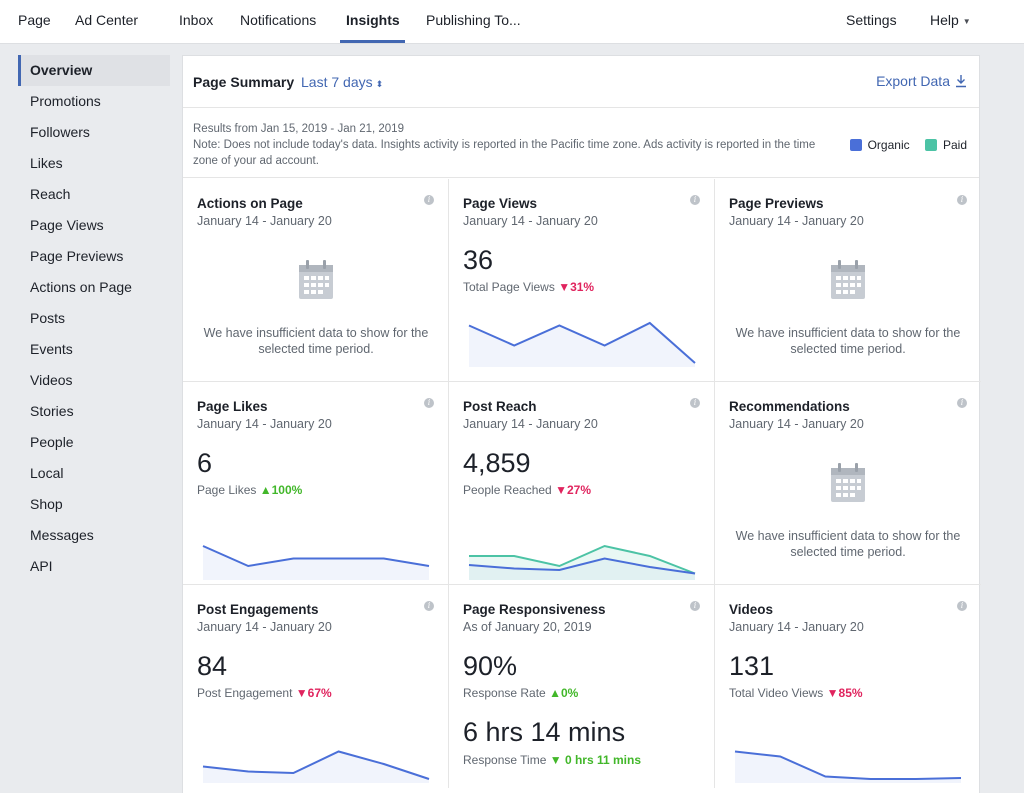 This screenshot has height=793, width=1024. I want to click on sidebar-item-posts: Posts, so click(48, 318).